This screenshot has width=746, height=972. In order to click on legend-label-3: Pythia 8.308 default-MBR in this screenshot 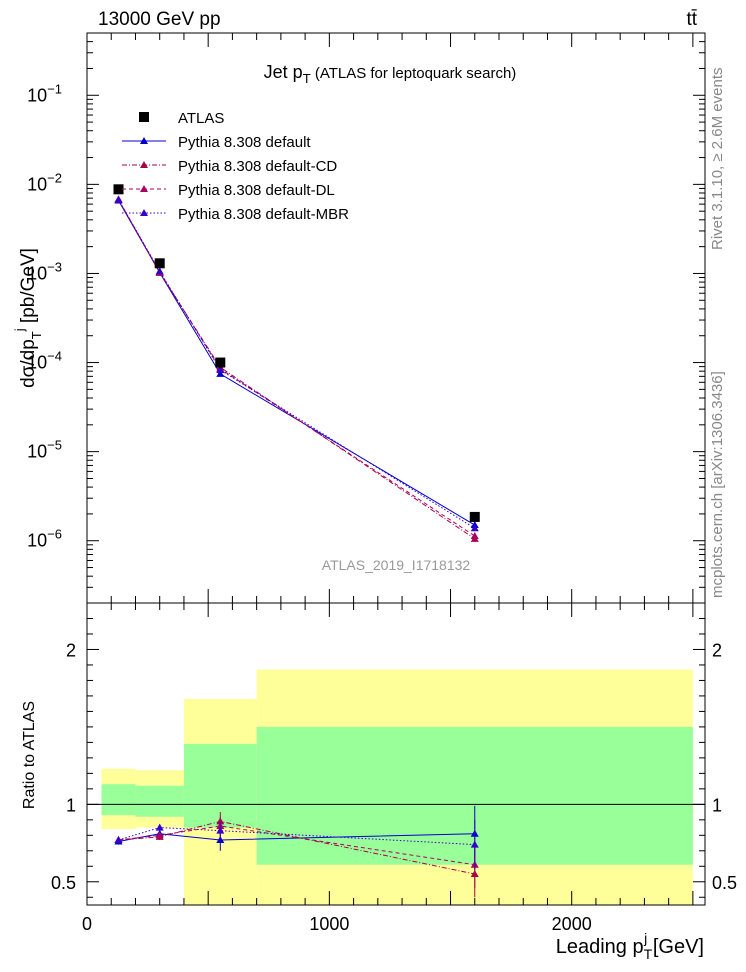, I will do `click(263, 214)`.